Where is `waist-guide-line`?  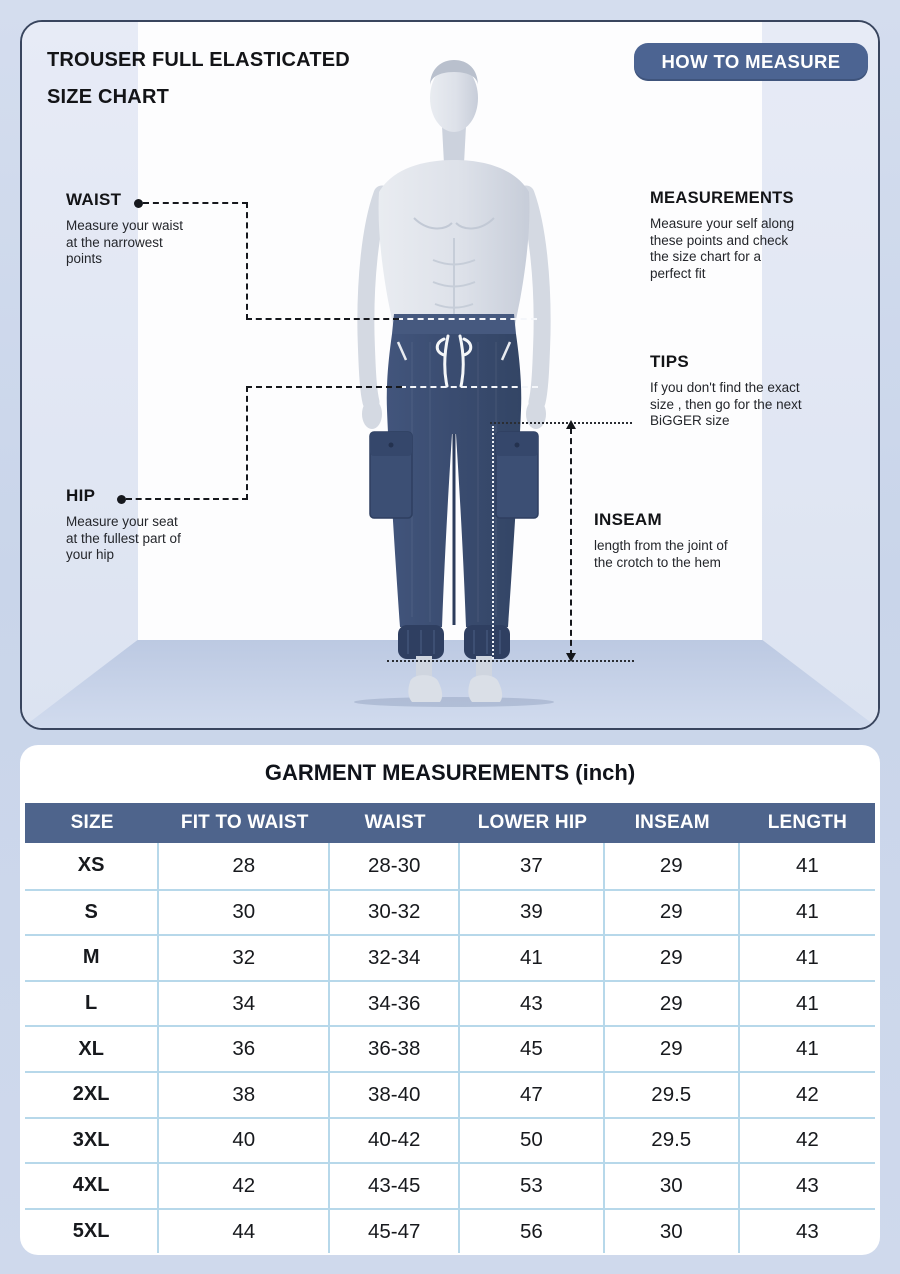 waist-guide-line is located at coordinates (467, 319).